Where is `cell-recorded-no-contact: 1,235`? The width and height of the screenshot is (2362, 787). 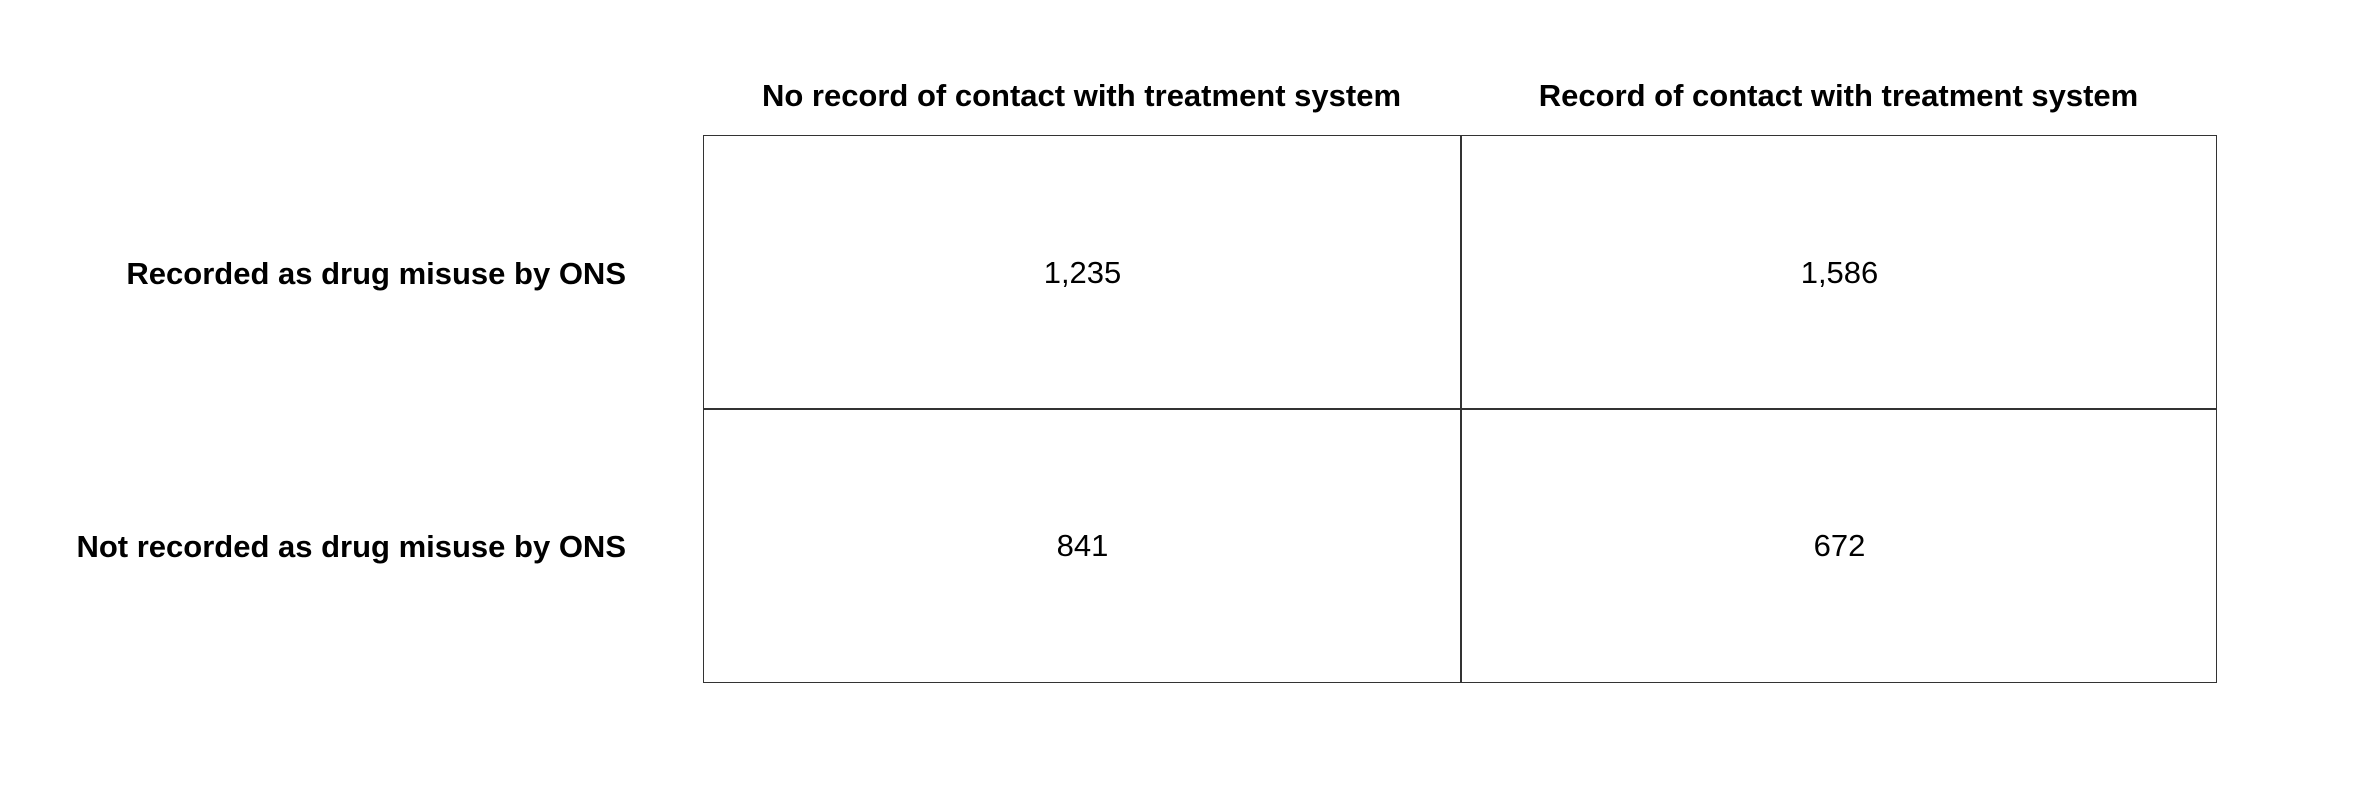 cell-recorded-no-contact: 1,235 is located at coordinates (1082, 272).